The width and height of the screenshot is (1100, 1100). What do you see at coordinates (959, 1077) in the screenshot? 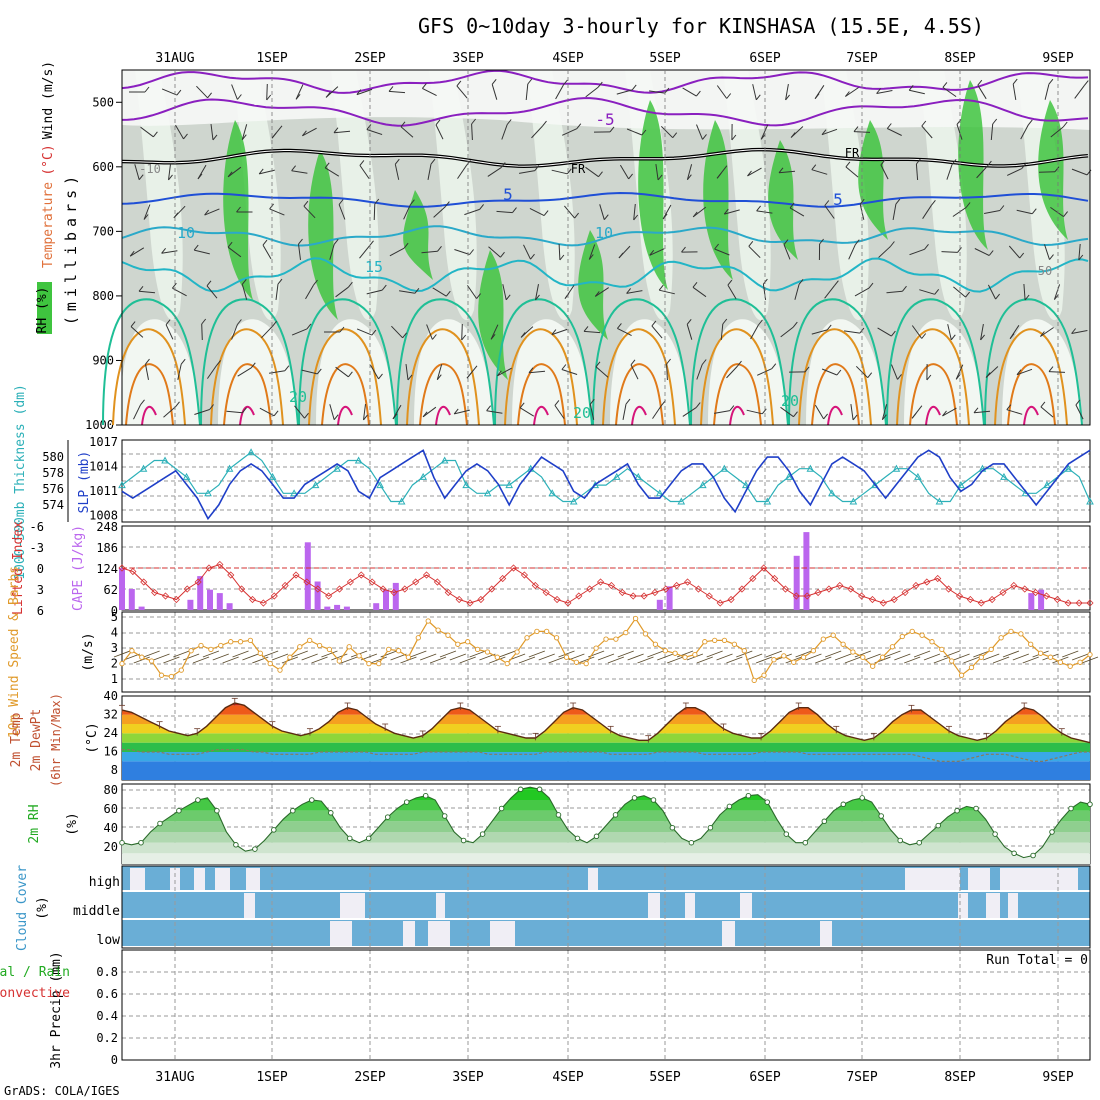
I see `date-label-bottom: 8SEP` at bounding box center [959, 1077].